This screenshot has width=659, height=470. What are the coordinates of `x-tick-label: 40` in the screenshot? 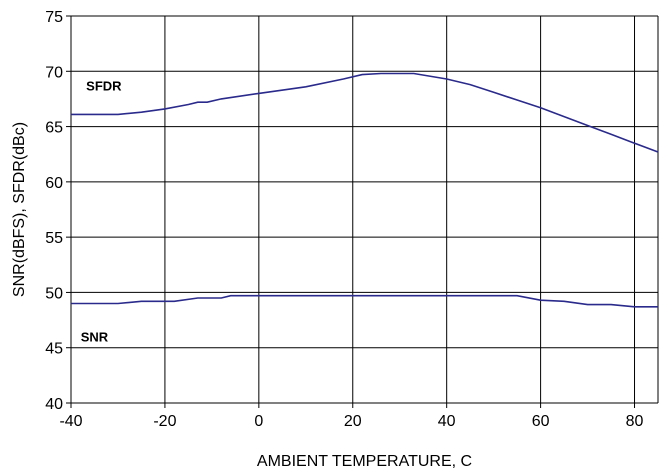 It's located at (447, 421).